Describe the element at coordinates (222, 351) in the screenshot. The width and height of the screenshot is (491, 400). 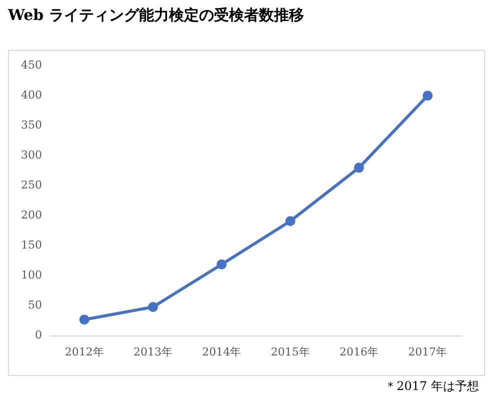
I see `x-tick-label: 2014年` at that location.